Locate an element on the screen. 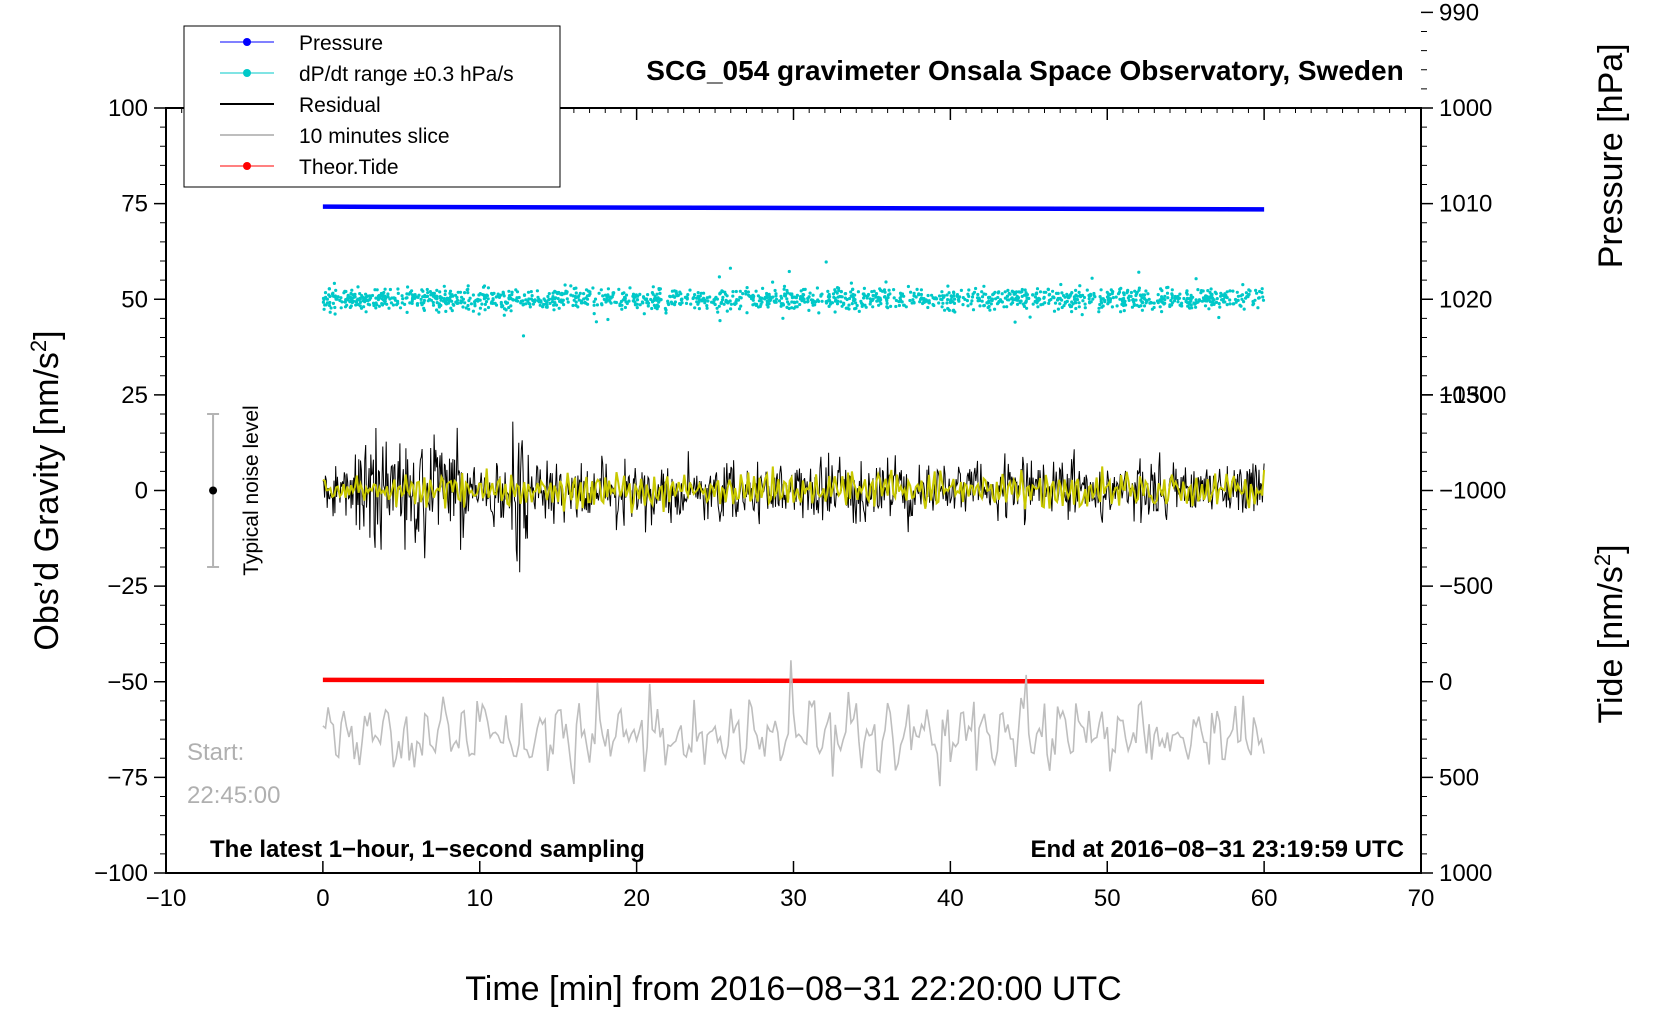 The image size is (1676, 1020). noise-indicator is located at coordinates (213, 490).